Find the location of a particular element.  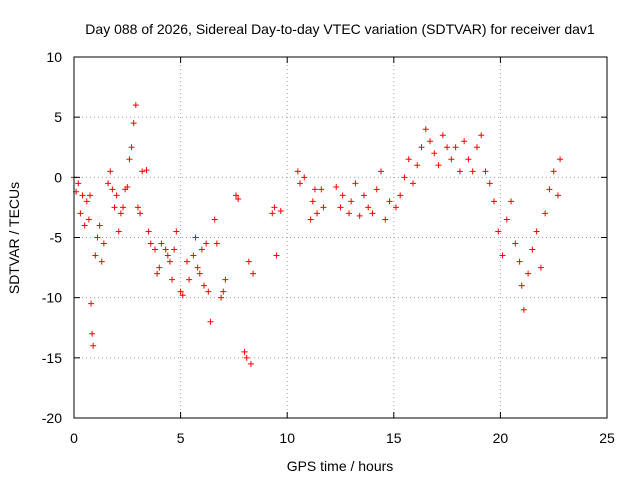

y-tick-label: -10 is located at coordinates (52, 298).